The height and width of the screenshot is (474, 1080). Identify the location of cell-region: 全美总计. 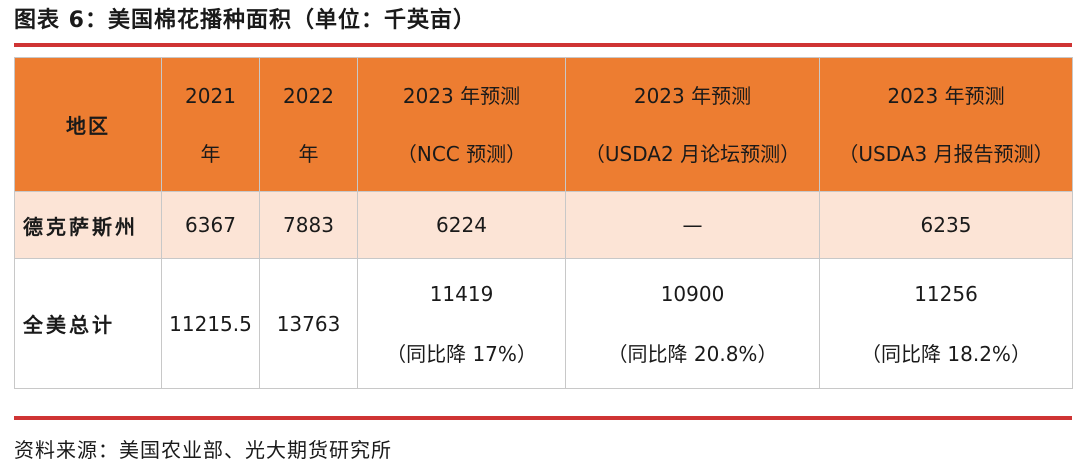
(88, 323).